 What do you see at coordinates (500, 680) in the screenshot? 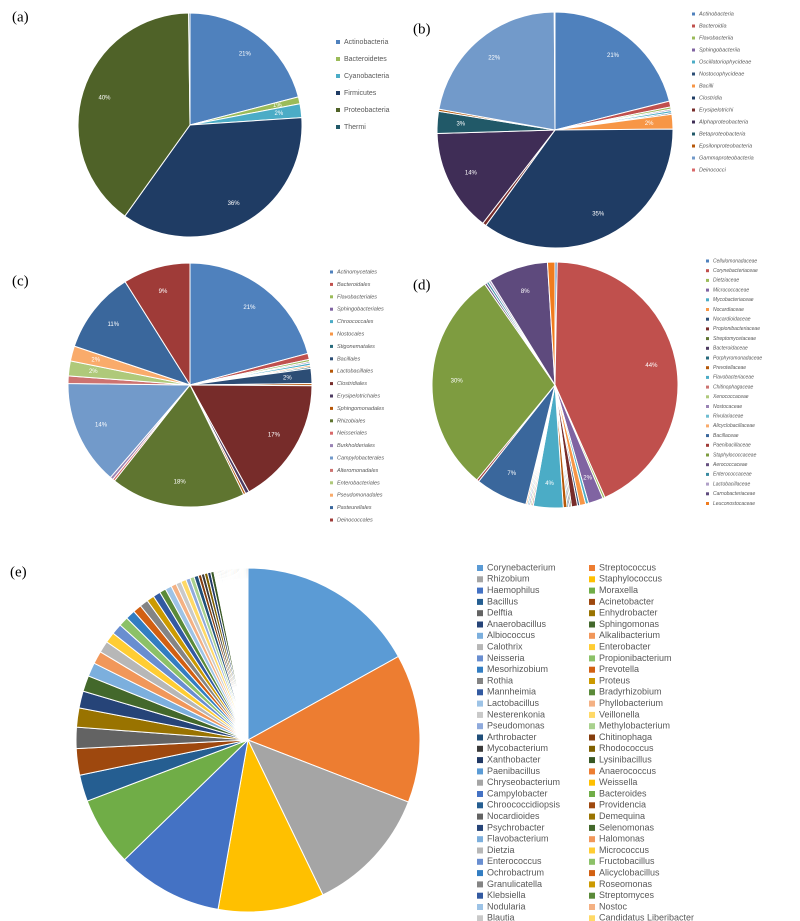
I see `legend-label: Rothia` at bounding box center [500, 680].